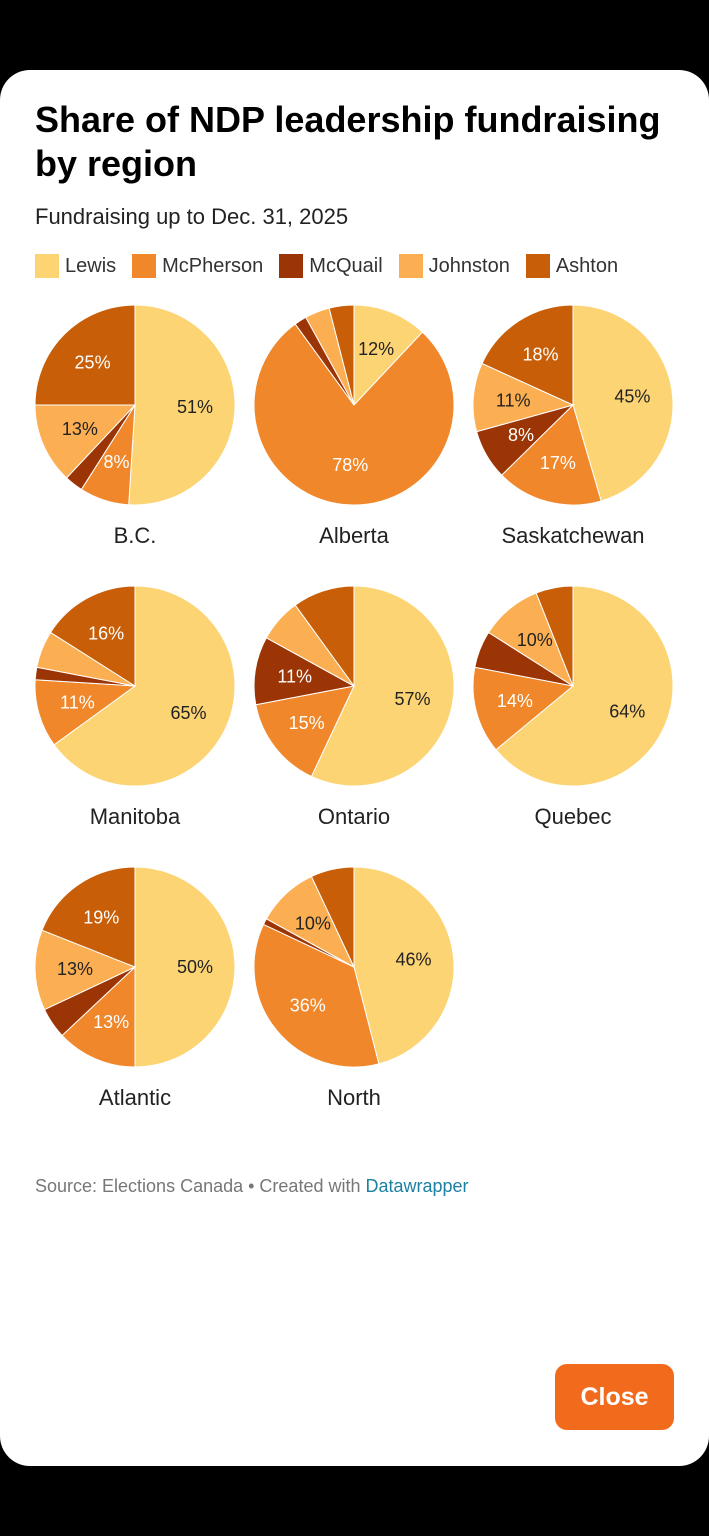 This screenshot has height=1536, width=709. What do you see at coordinates (200, 1186) in the screenshot?
I see `source-text: Source: Elections Canada • Created with` at bounding box center [200, 1186].